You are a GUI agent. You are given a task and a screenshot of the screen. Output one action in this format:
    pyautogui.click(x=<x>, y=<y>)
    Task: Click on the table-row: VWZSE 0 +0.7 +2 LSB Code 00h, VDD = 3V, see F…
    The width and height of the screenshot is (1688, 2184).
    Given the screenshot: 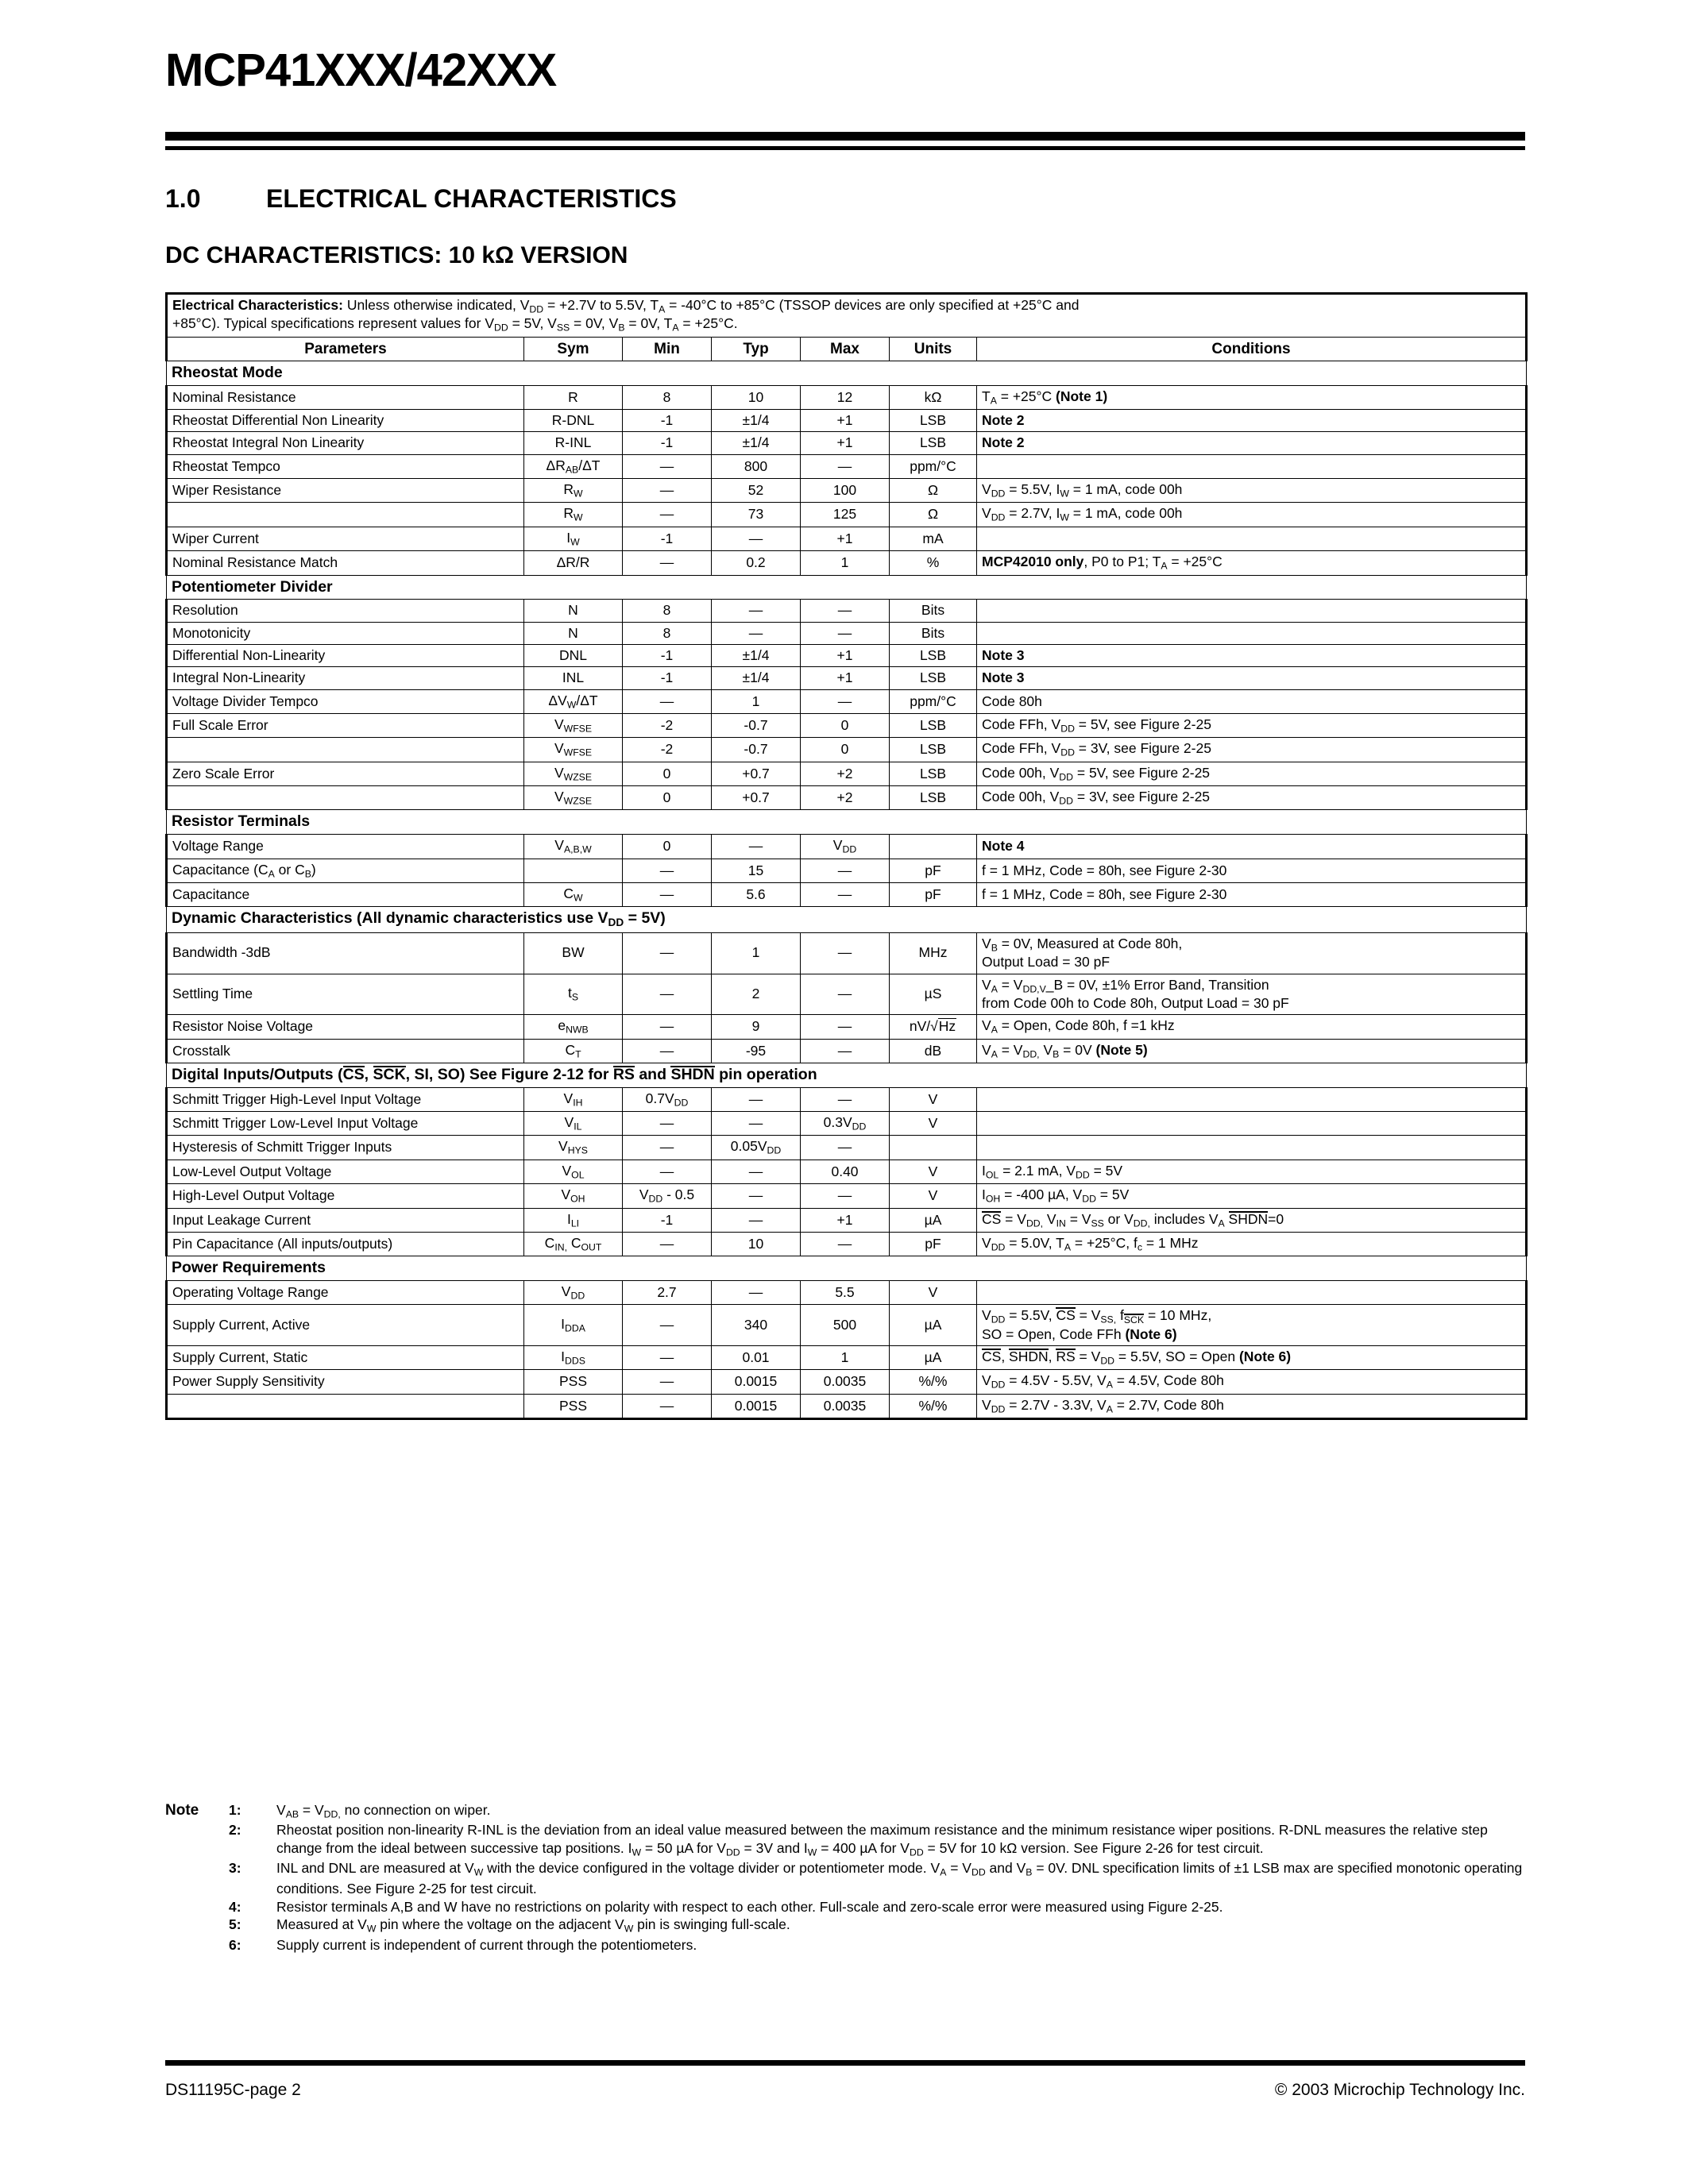 What is the action you would take?
    pyautogui.click(x=846, y=798)
    